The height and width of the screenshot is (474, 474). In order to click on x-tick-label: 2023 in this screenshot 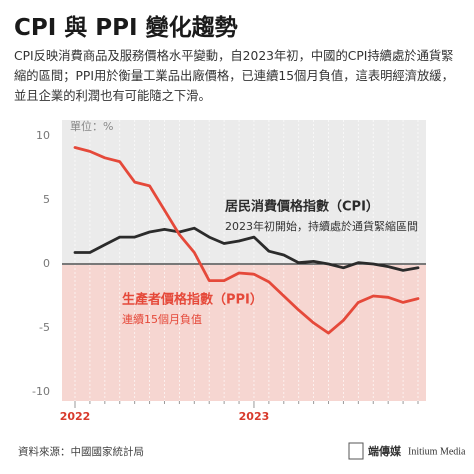, I will do `click(254, 416)`.